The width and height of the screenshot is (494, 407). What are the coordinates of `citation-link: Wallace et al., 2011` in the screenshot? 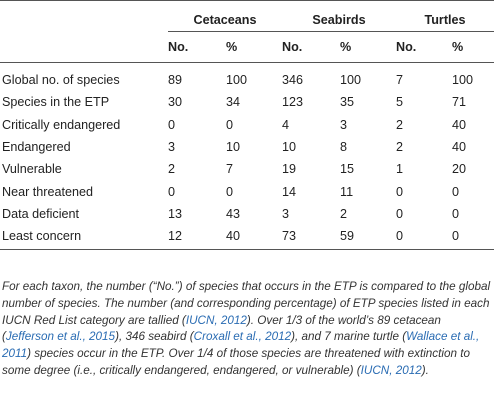 It's located at (241, 345).